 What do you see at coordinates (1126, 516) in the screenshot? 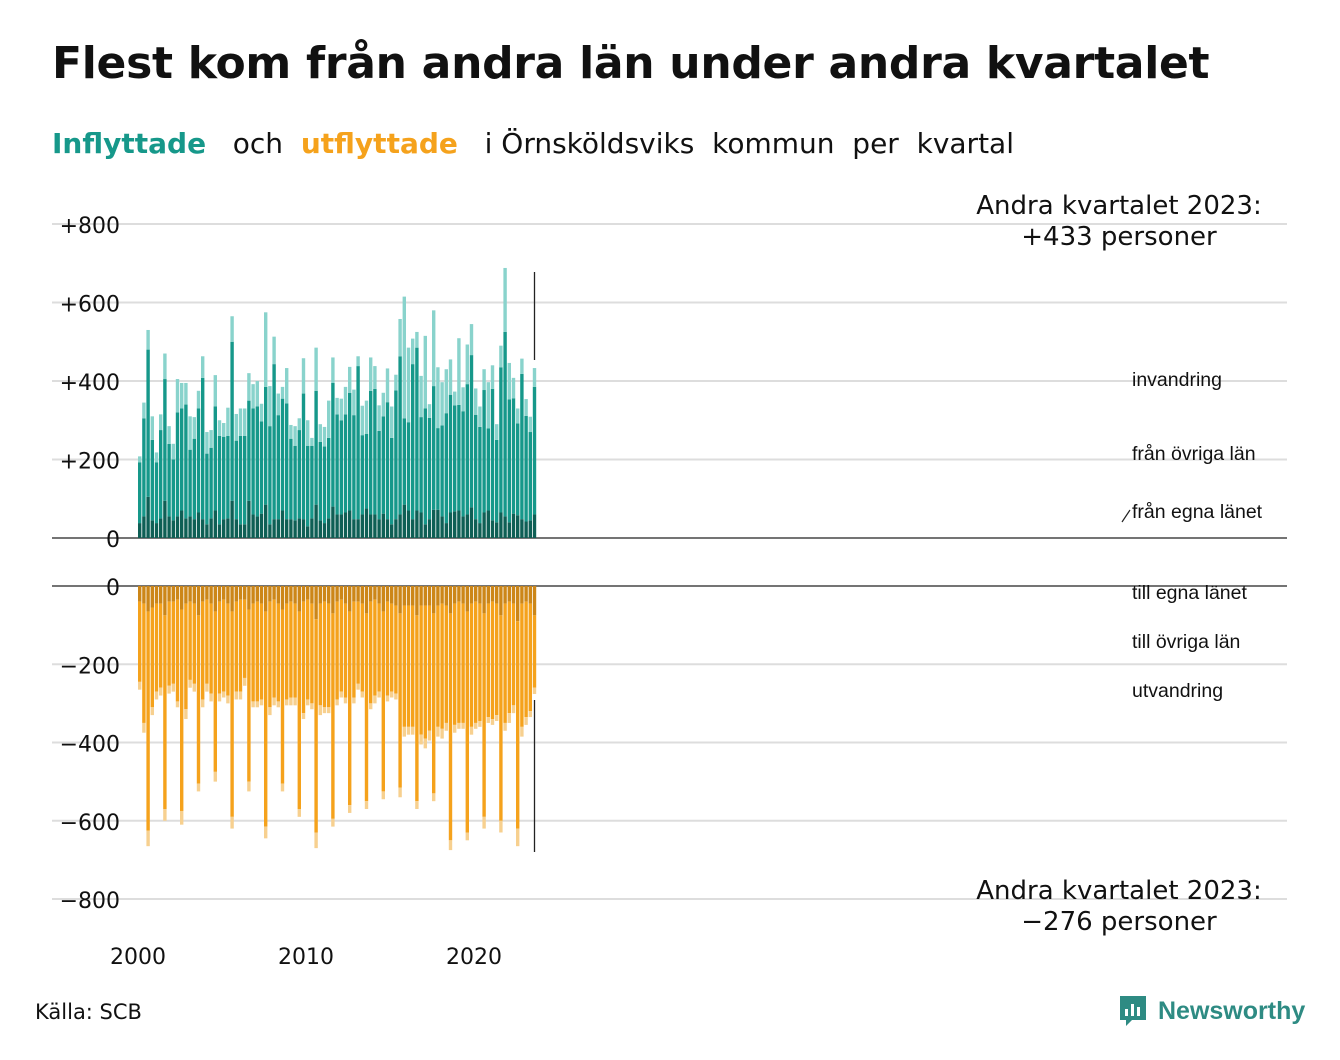
I see `series-label-tick` at bounding box center [1126, 516].